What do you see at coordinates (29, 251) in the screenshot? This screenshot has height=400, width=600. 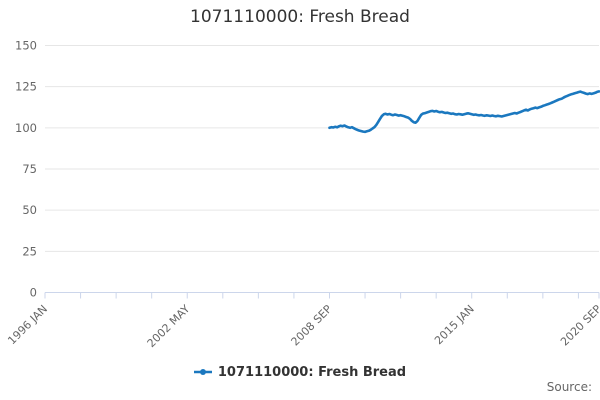 I see `y-axis-tick-label: 25` at bounding box center [29, 251].